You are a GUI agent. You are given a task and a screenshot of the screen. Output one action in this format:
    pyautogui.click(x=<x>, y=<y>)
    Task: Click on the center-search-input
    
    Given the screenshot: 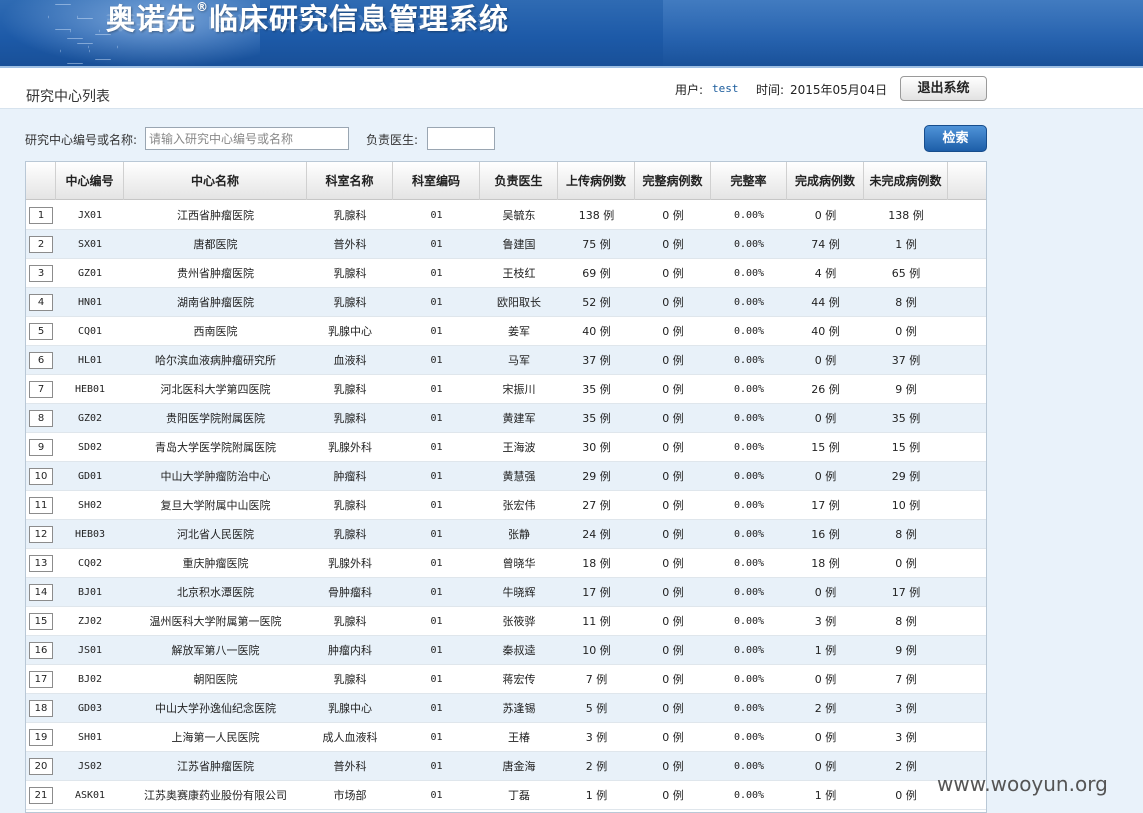 What is the action you would take?
    pyautogui.click(x=247, y=138)
    